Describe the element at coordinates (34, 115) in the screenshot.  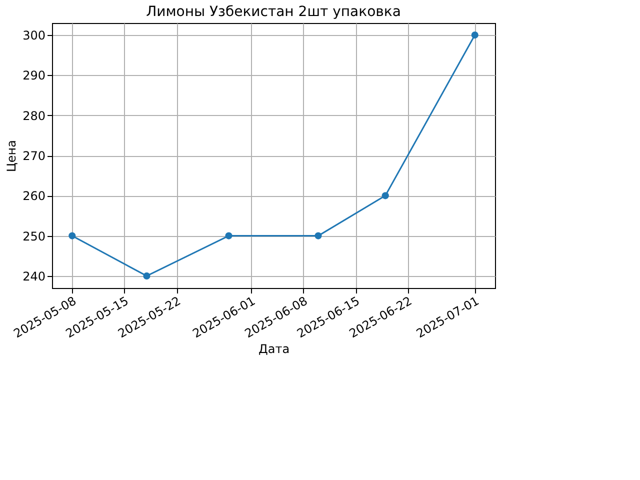
I see `y-tick-label: 280` at that location.